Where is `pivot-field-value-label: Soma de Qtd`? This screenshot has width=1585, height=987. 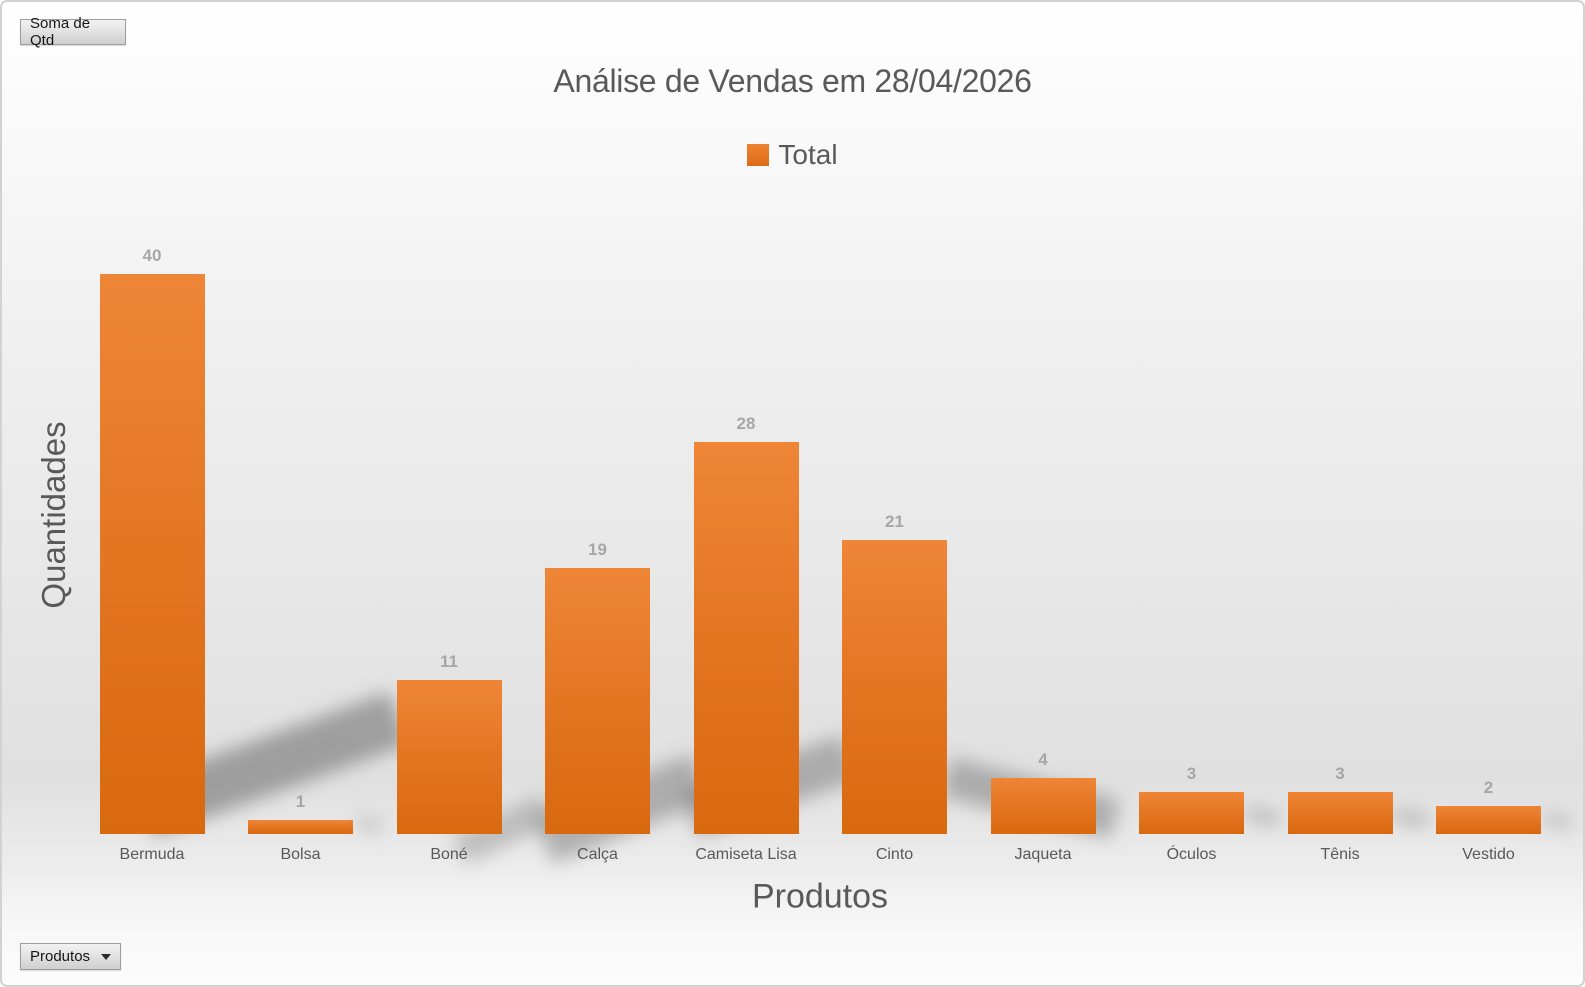
pivot-field-value-label: Soma de Qtd is located at coordinates (60, 32).